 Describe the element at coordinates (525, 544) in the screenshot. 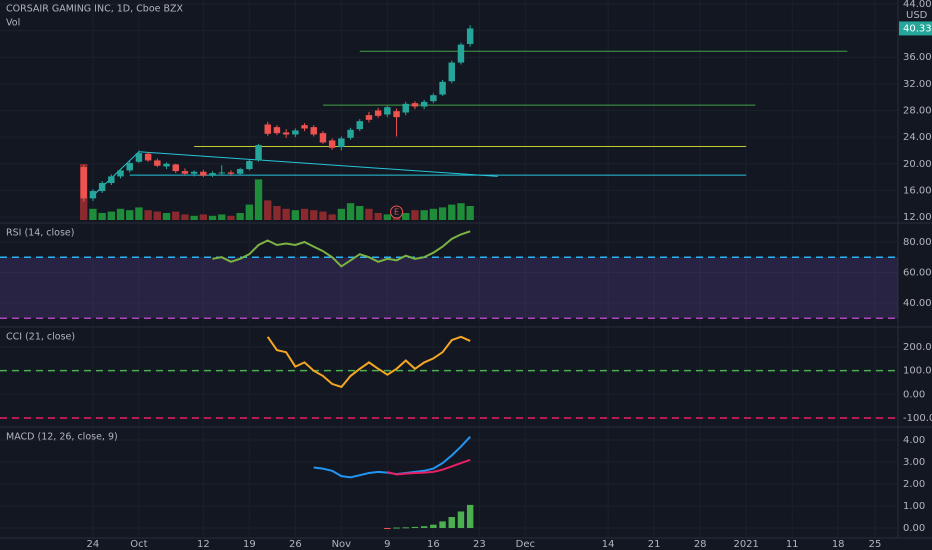

I see `x-tick-label: Dec` at that location.